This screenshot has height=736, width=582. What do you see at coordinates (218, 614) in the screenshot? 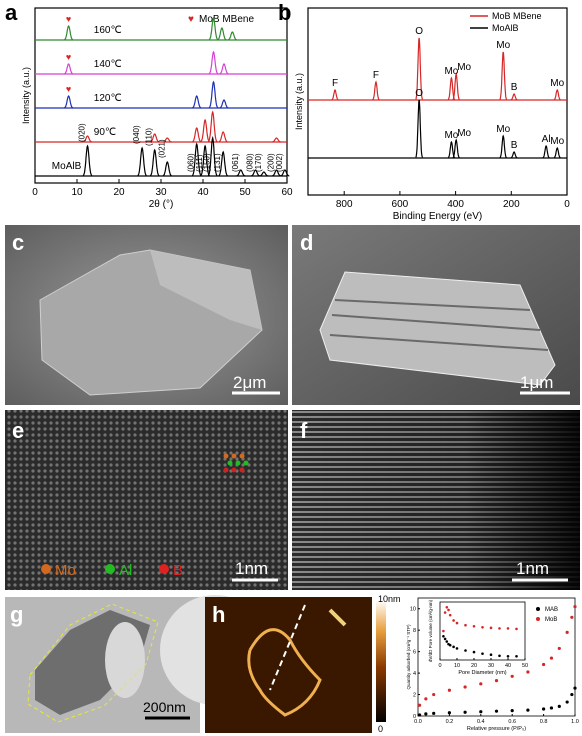
I see `panel-label: h` at bounding box center [218, 614].